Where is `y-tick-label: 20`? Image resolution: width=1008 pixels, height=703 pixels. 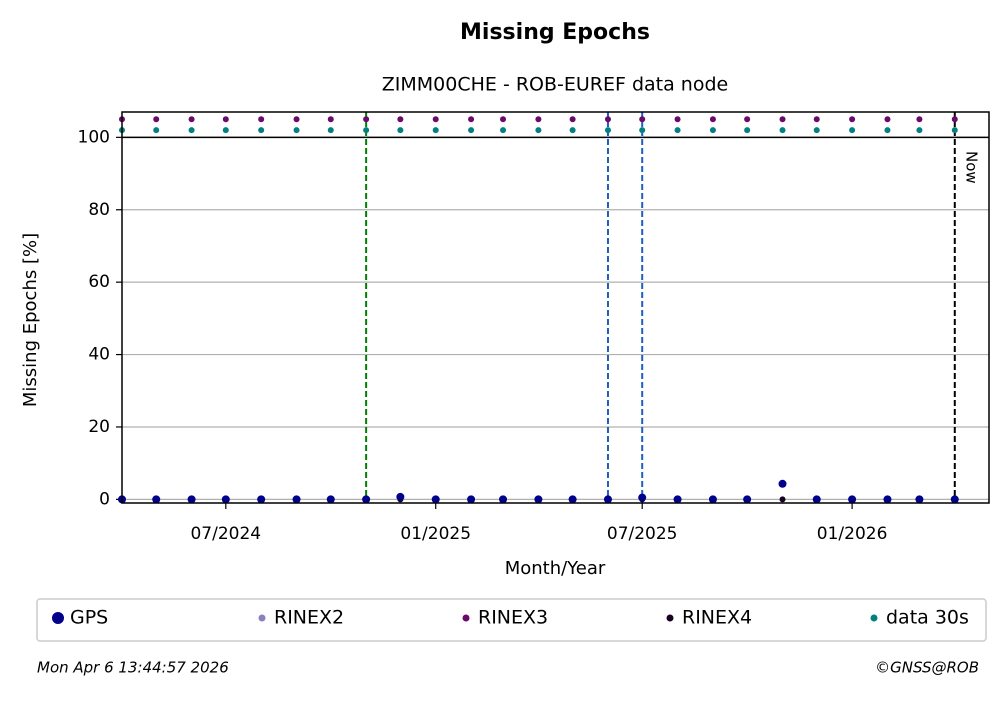
y-tick-label: 20 is located at coordinates (99, 427).